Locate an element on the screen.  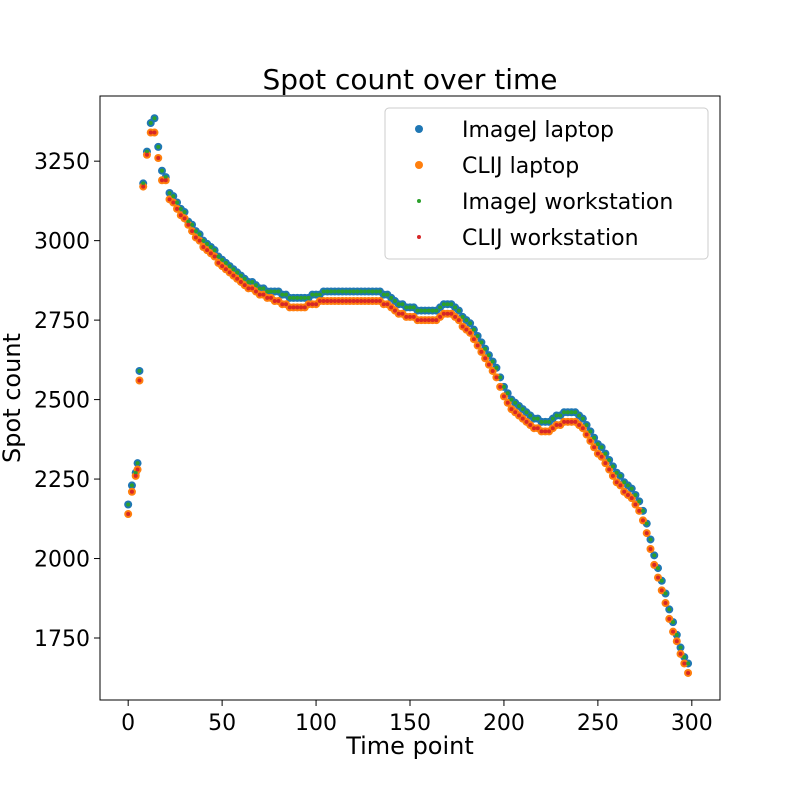
x-axis-label: Time point is located at coordinates (409, 746).